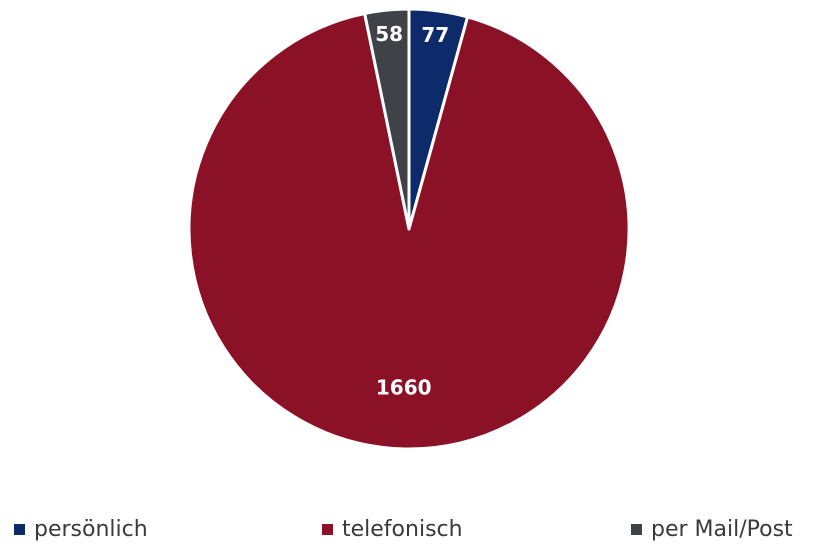 This screenshot has height=546, width=819. Describe the element at coordinates (389, 34) in the screenshot. I see `data-label-per-mail-post: 58` at that location.